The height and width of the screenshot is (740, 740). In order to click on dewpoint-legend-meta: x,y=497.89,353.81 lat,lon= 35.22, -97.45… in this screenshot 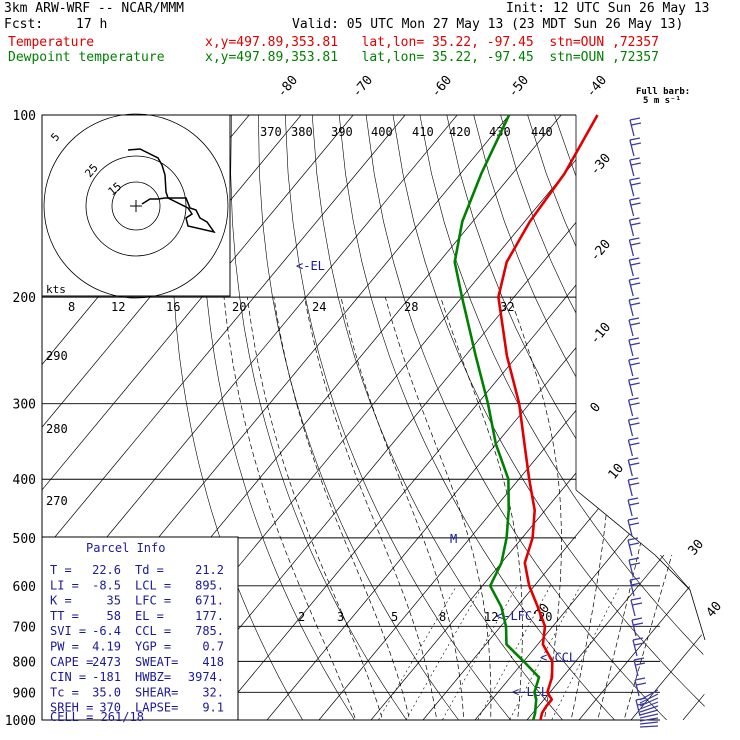, I will do `click(432, 57)`.